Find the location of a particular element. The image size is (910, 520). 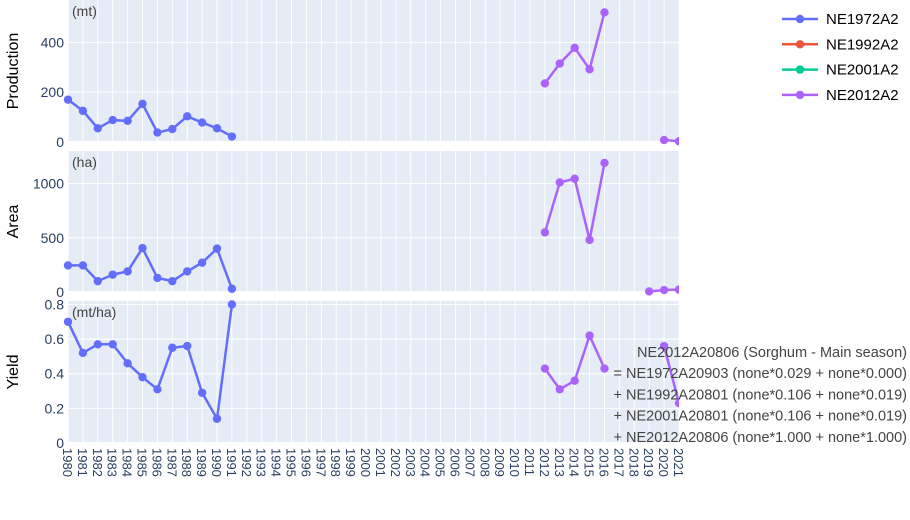

legend-label: NE2001A2 is located at coordinates (862, 70).